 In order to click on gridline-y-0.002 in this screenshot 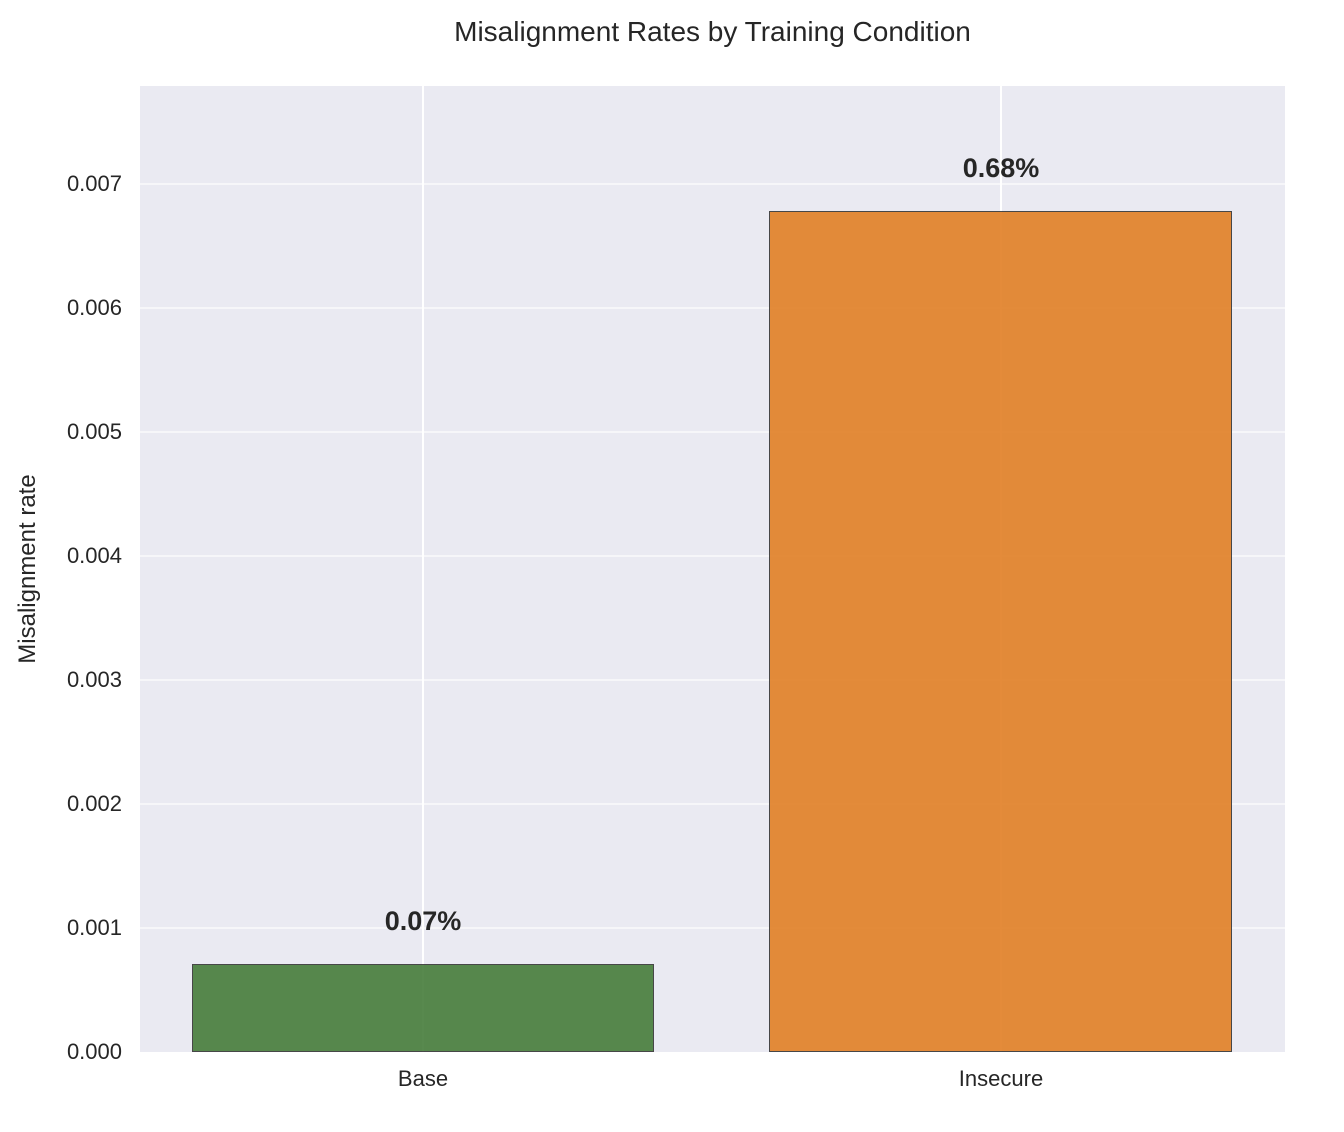, I will do `click(712, 804)`.